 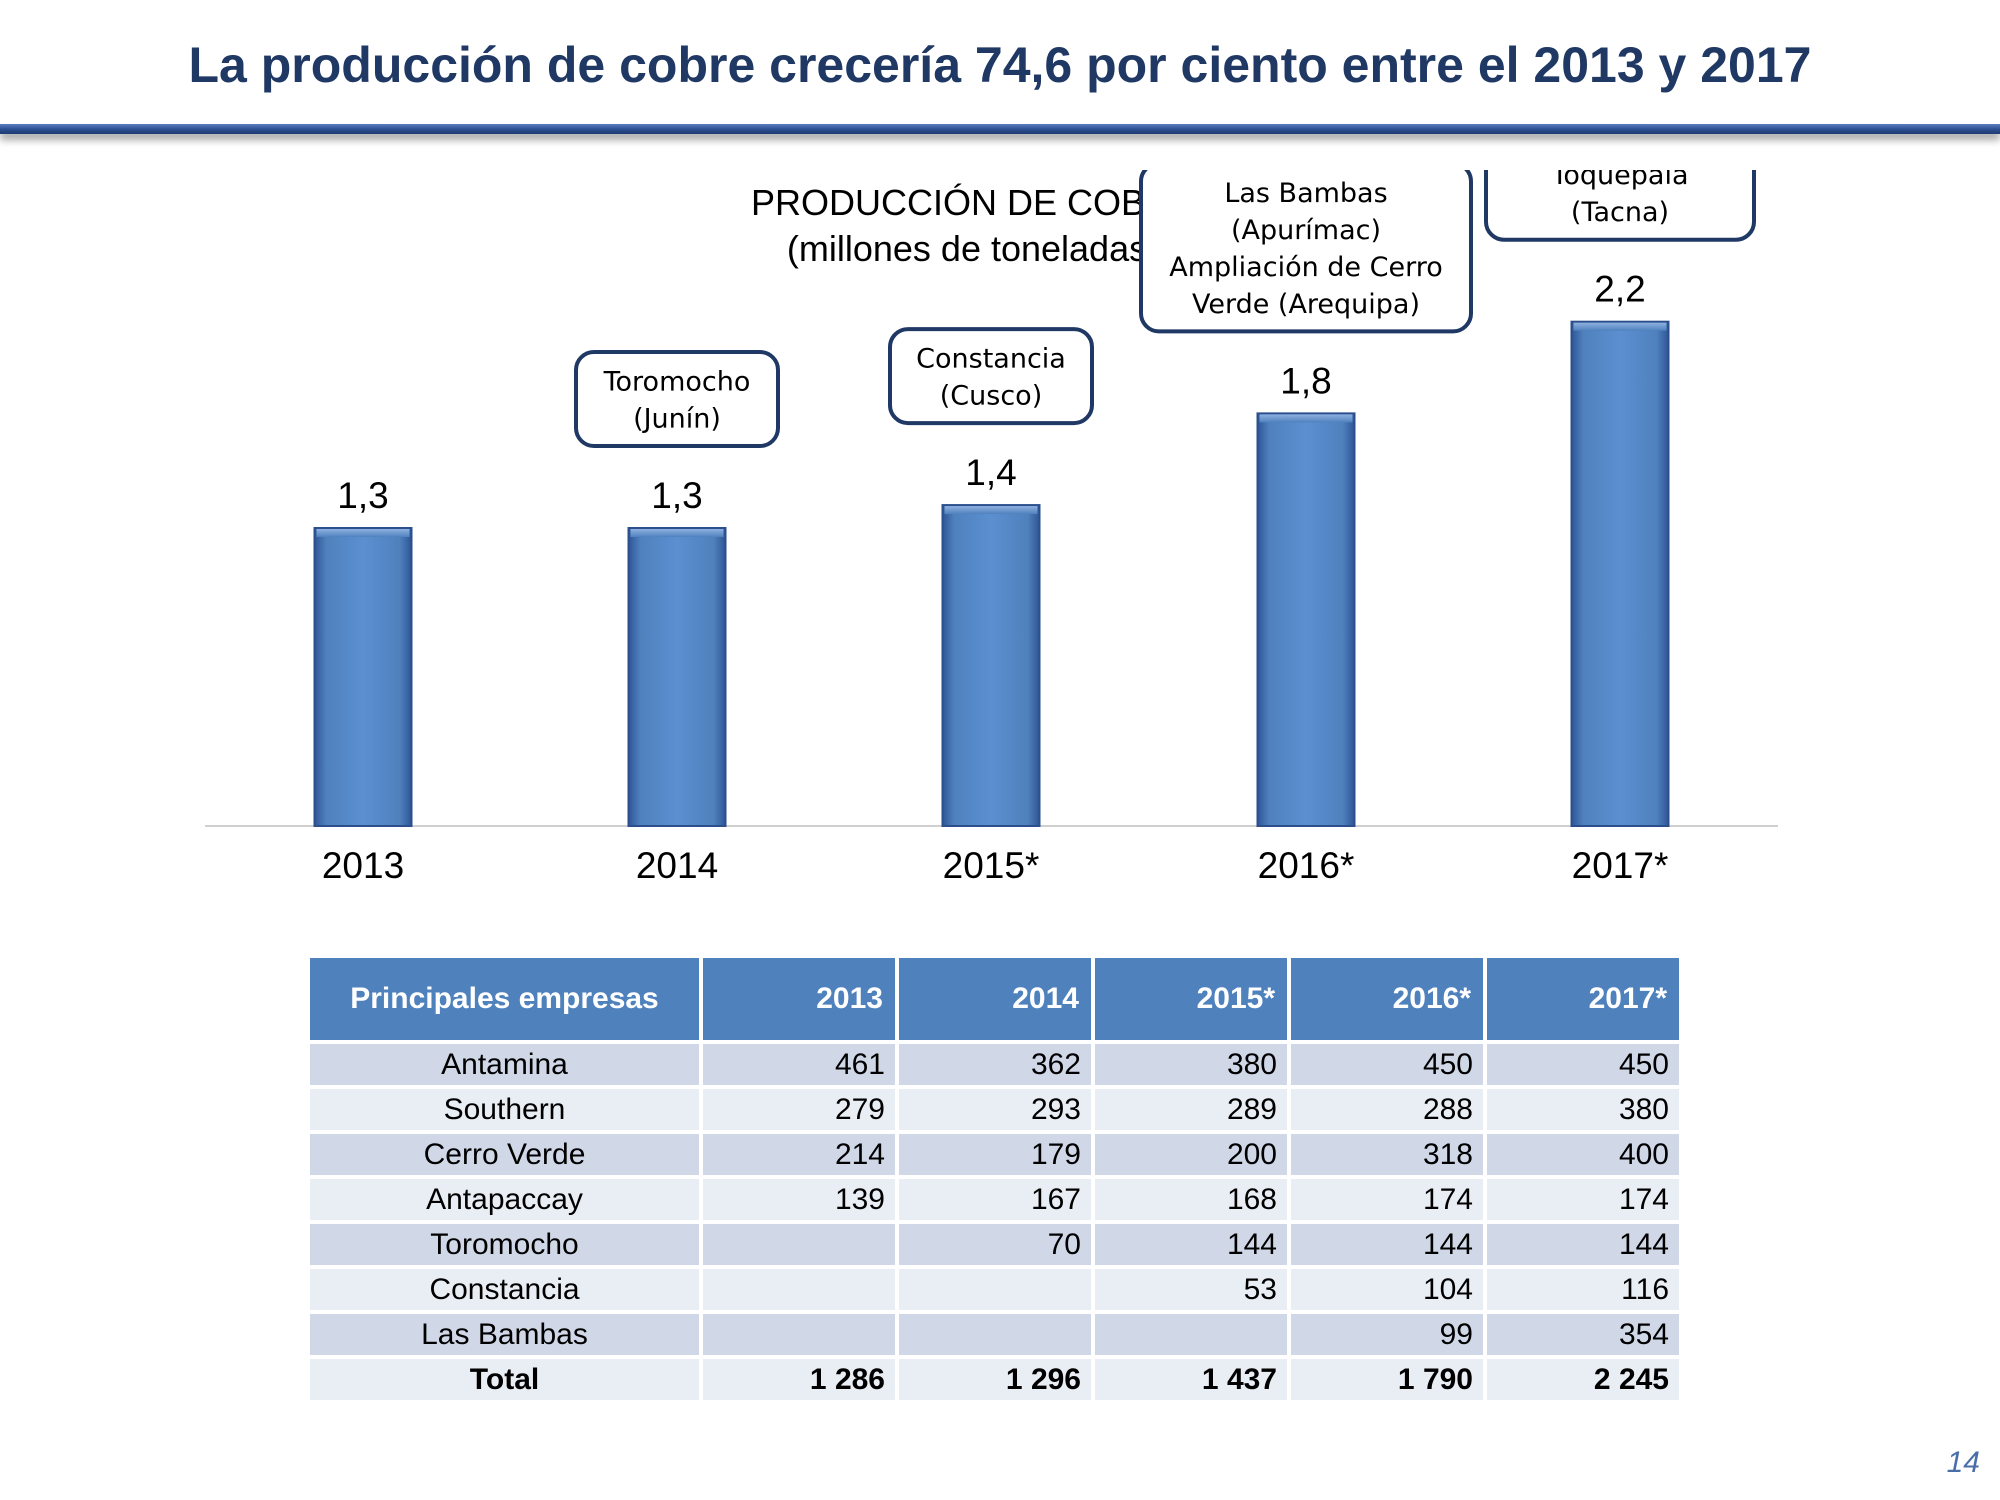 I want to click on header-year: 2015*, so click(x=1191, y=999).